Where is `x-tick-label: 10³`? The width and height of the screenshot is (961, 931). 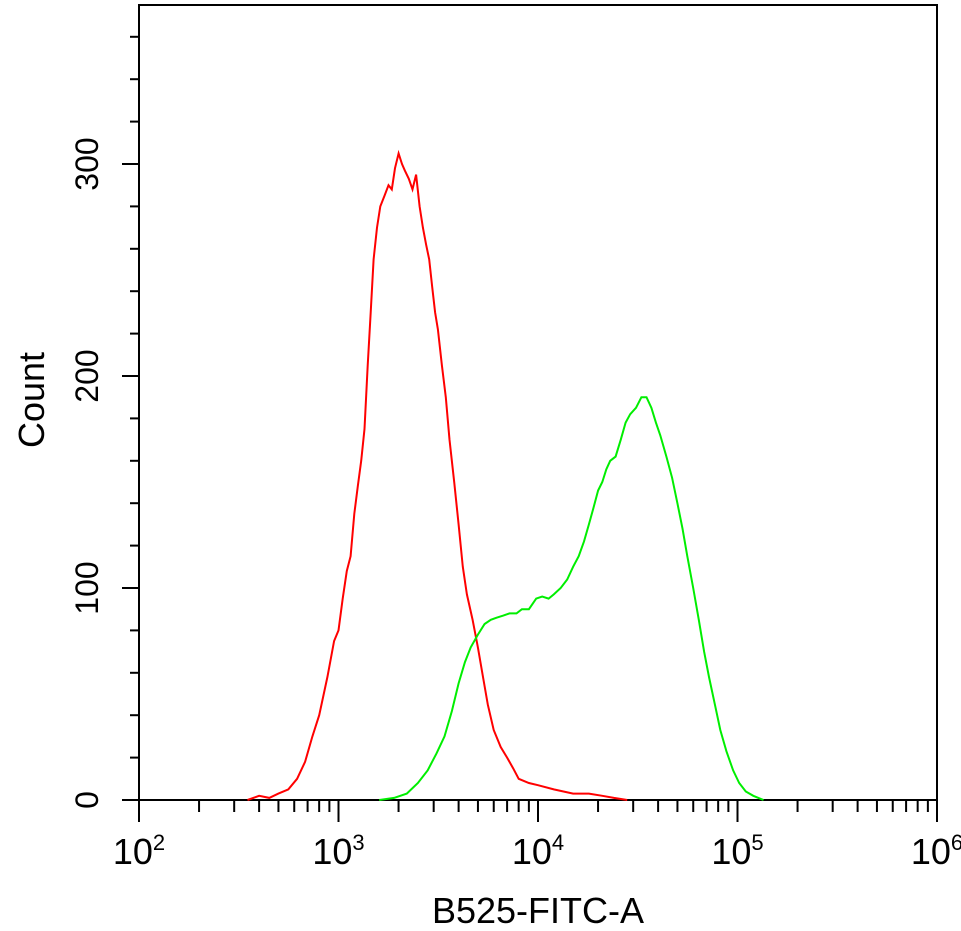 x-tick-label: 10³ is located at coordinates (338, 851).